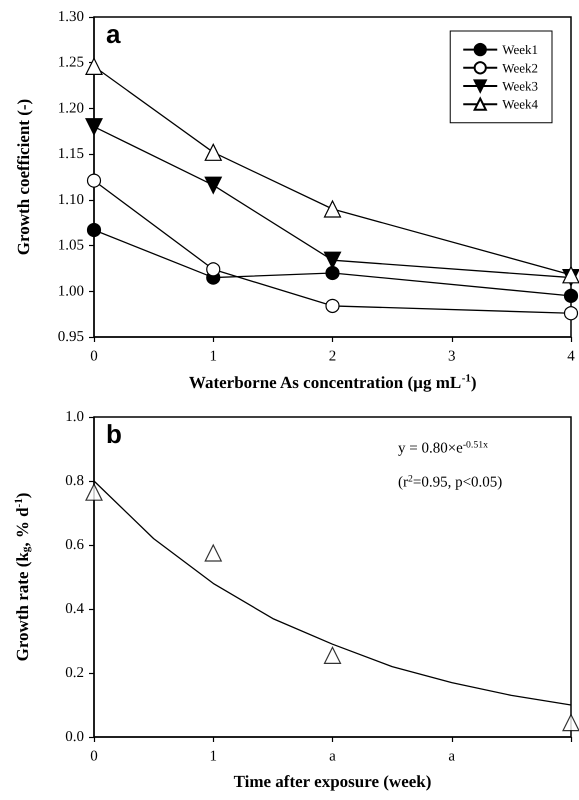  I want to click on y-tick-label: 1.0, so click(74, 417).